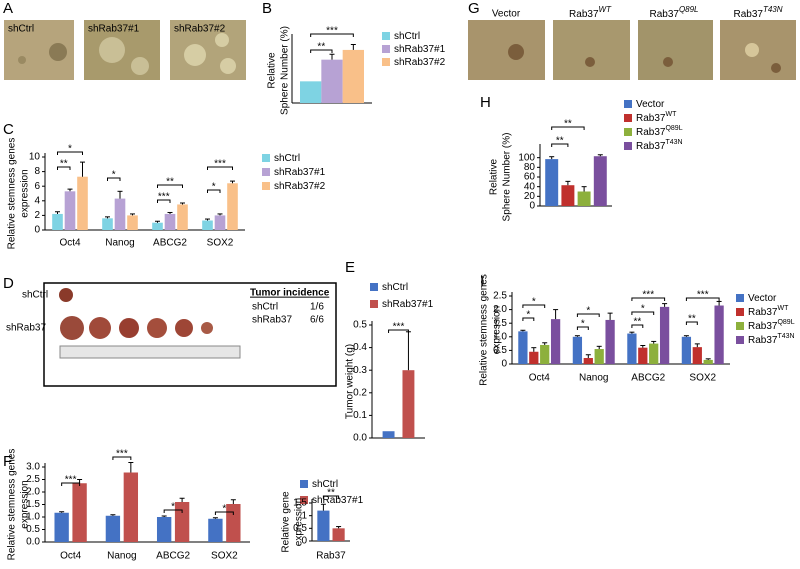 The width and height of the screenshot is (800, 569). What do you see at coordinates (651, 132) in the screenshot?
I see `legend-name: Rab37` at bounding box center [651, 132].